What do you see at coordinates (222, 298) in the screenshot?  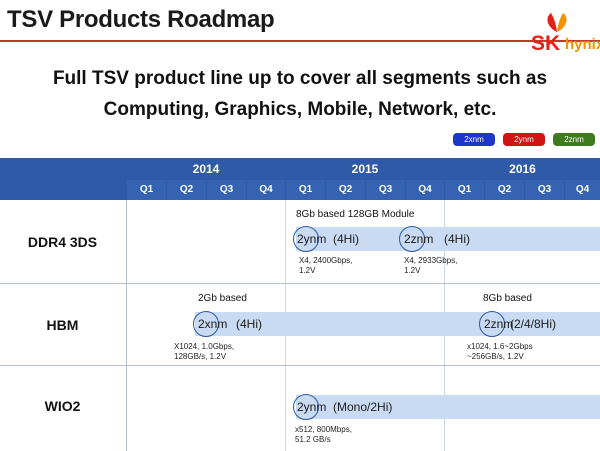 I see `hbm-caption-1: 2Gb based` at bounding box center [222, 298].